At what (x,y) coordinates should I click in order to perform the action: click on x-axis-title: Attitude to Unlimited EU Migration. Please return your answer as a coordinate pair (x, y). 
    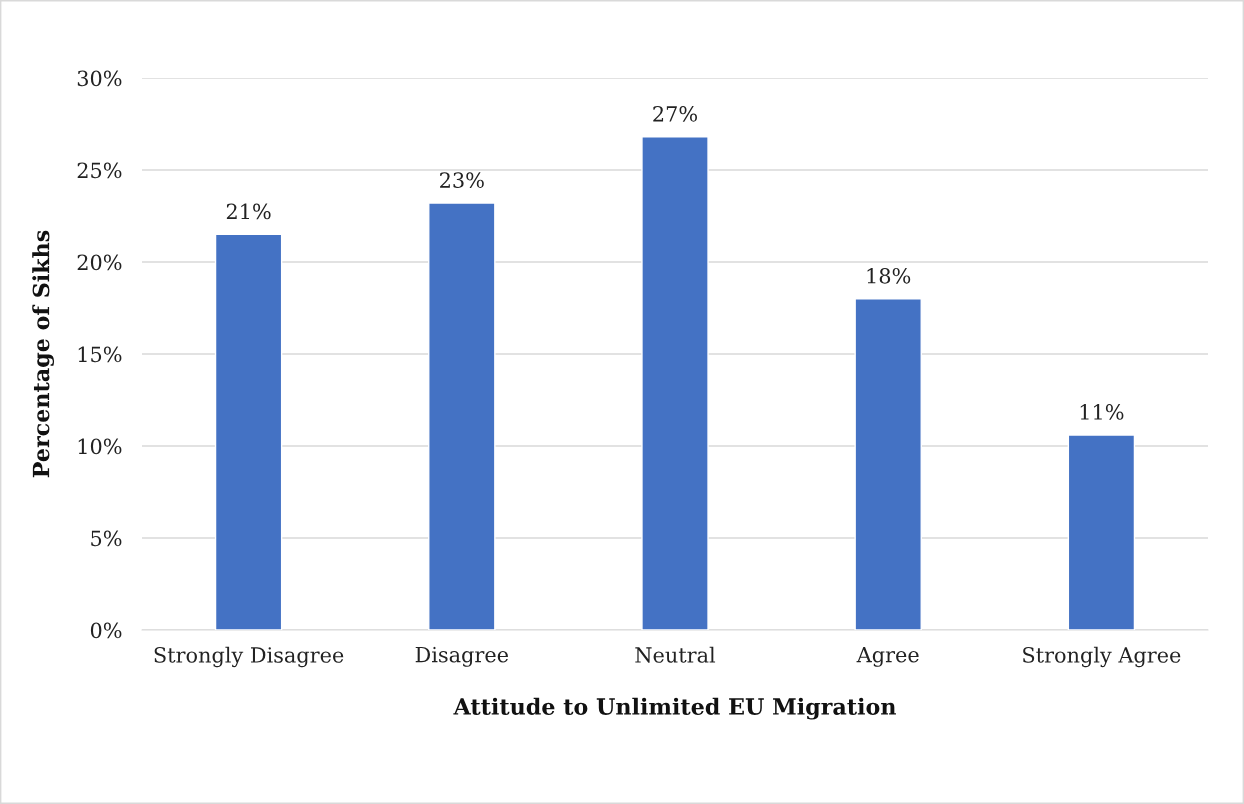
    Looking at the image, I should click on (674, 708).